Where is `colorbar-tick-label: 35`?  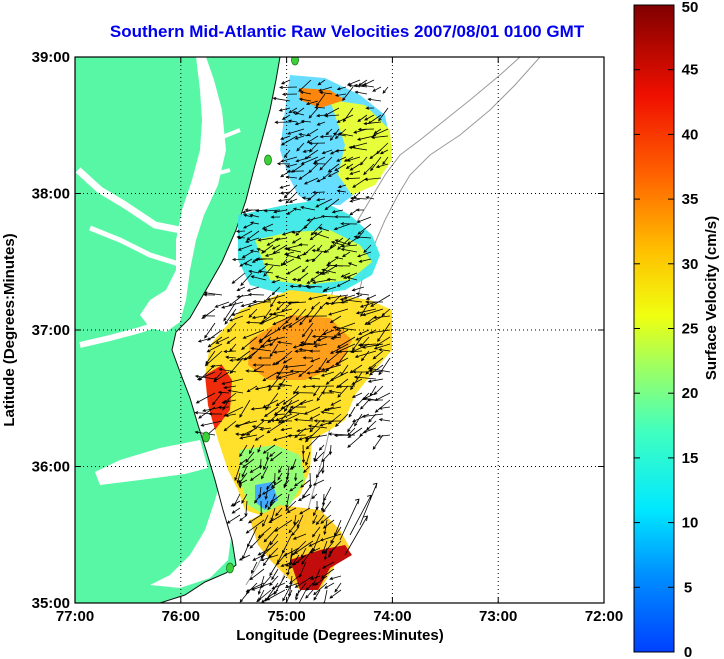
colorbar-tick-label: 35 is located at coordinates (690, 199).